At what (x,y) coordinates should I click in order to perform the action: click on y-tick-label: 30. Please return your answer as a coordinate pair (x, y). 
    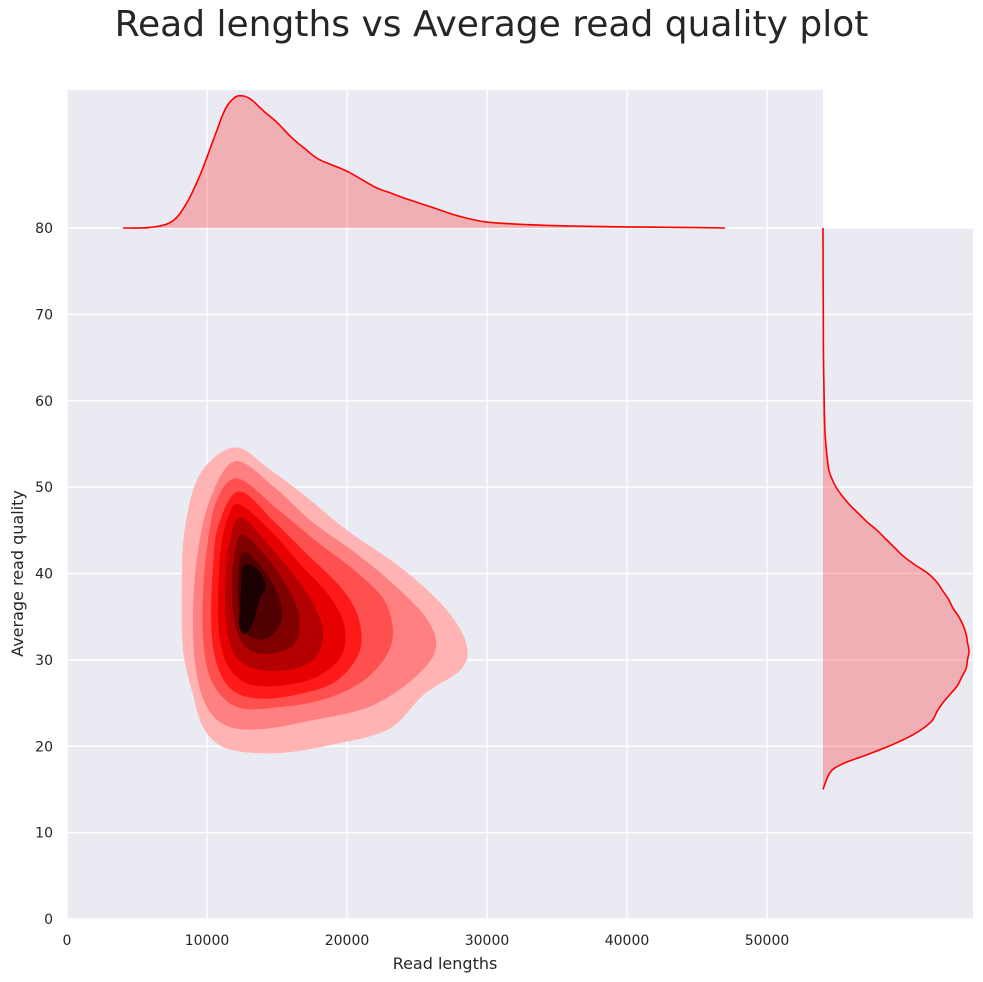
    Looking at the image, I should click on (44, 661).